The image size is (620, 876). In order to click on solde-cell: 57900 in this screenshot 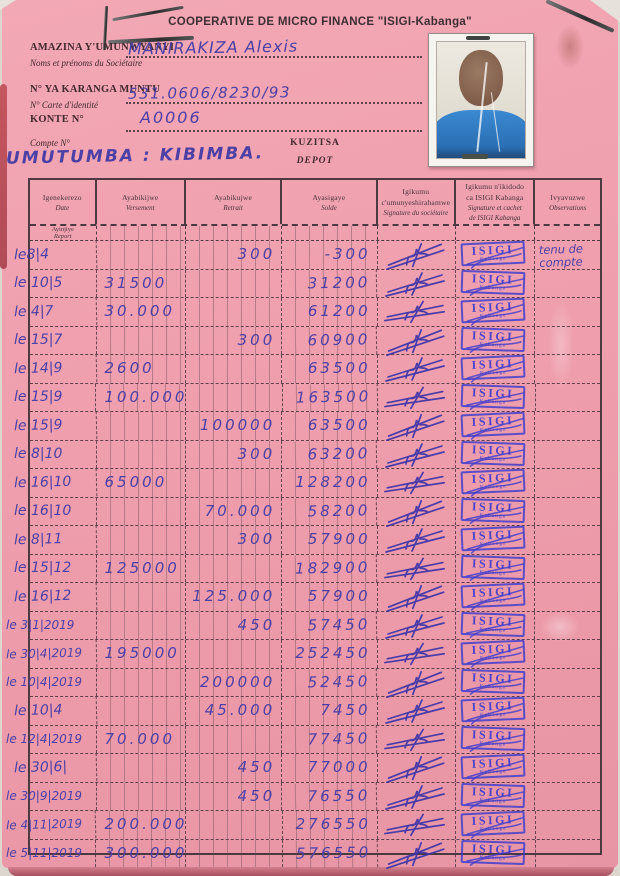, I will do `click(330, 540)`.